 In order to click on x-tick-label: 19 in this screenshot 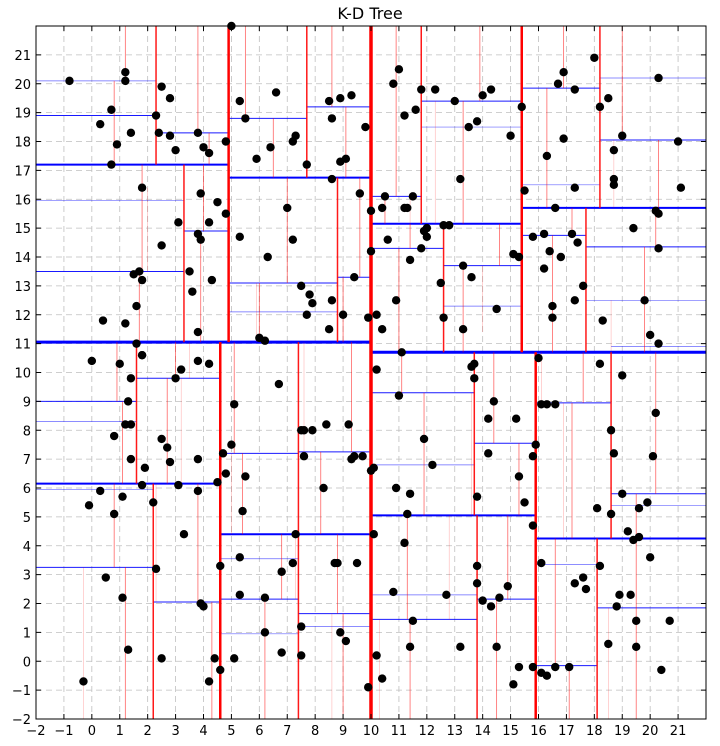, I will do `click(622, 731)`.